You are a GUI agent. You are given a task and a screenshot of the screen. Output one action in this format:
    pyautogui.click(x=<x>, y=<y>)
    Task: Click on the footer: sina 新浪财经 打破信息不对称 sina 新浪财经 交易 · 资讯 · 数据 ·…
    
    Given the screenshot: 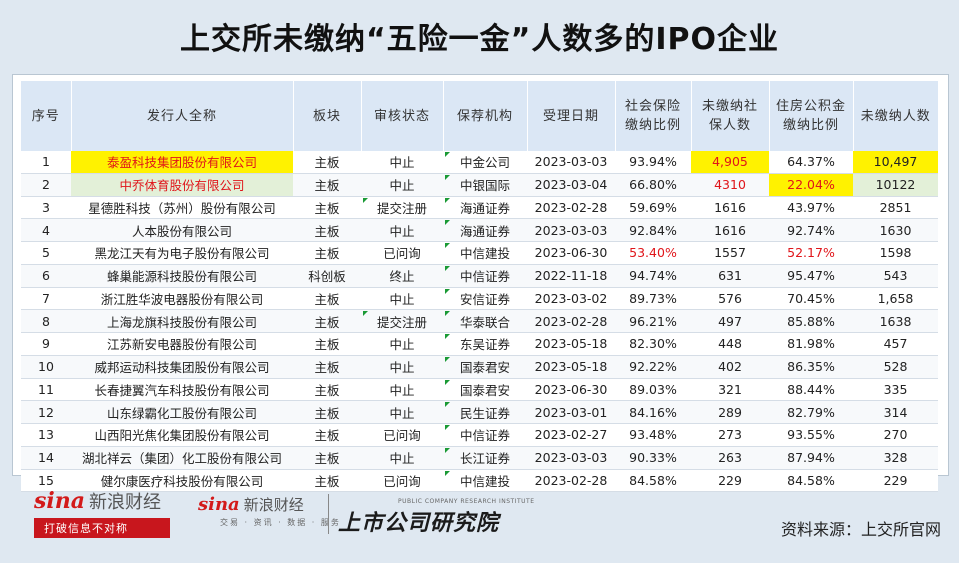 What is the action you would take?
    pyautogui.click(x=479, y=521)
    